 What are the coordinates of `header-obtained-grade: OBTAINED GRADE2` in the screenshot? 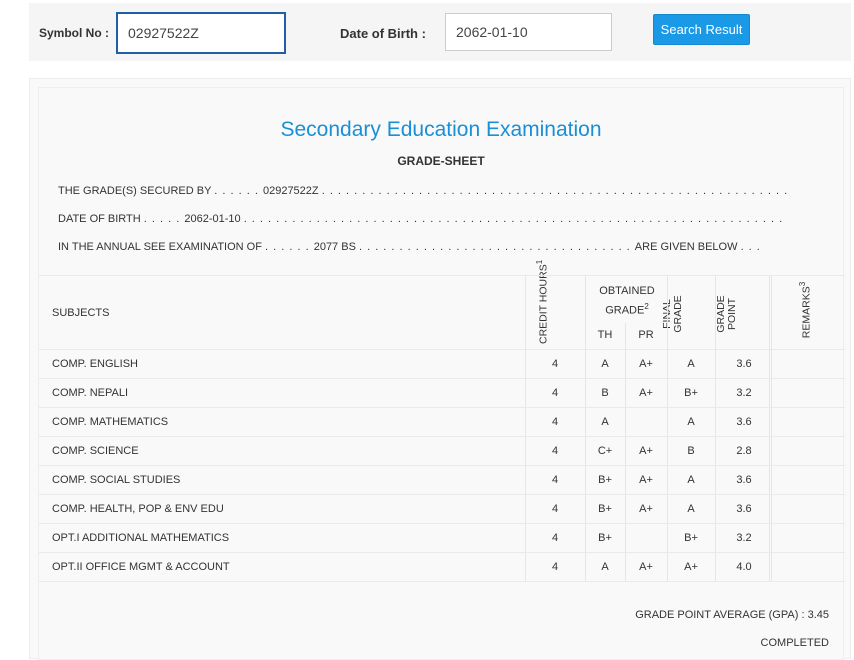 It's located at (627, 301).